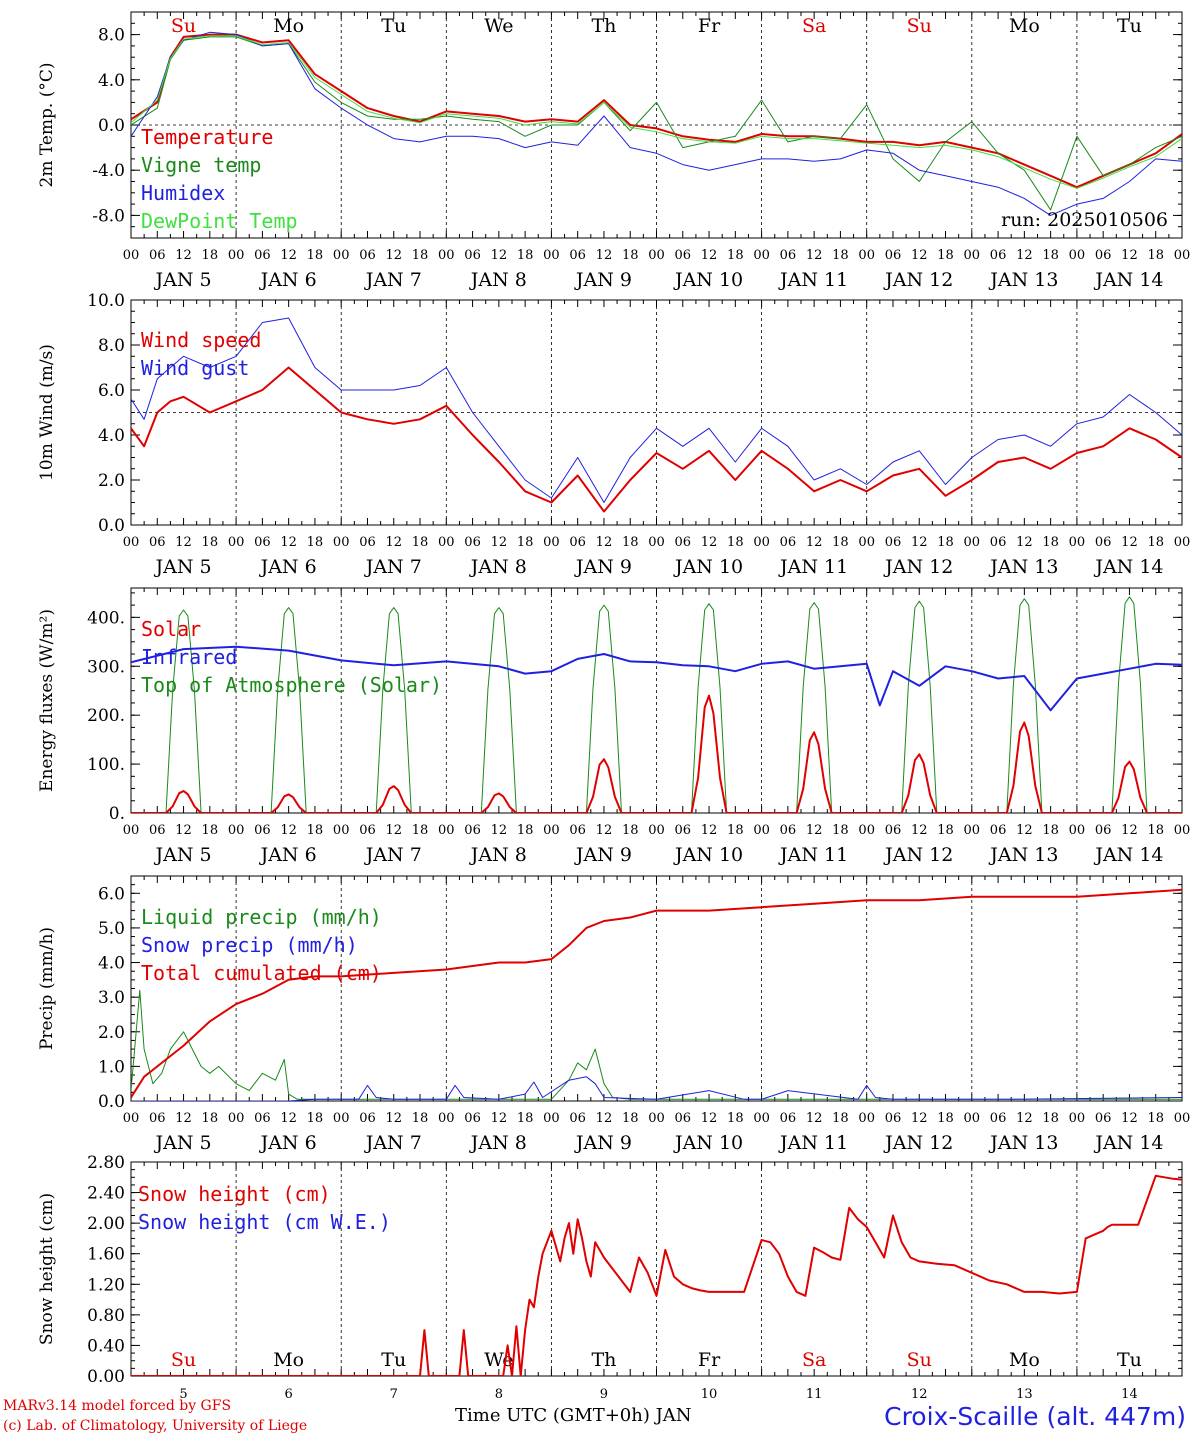  I want to click on y-tick-label: 2.00, so click(106, 1224).